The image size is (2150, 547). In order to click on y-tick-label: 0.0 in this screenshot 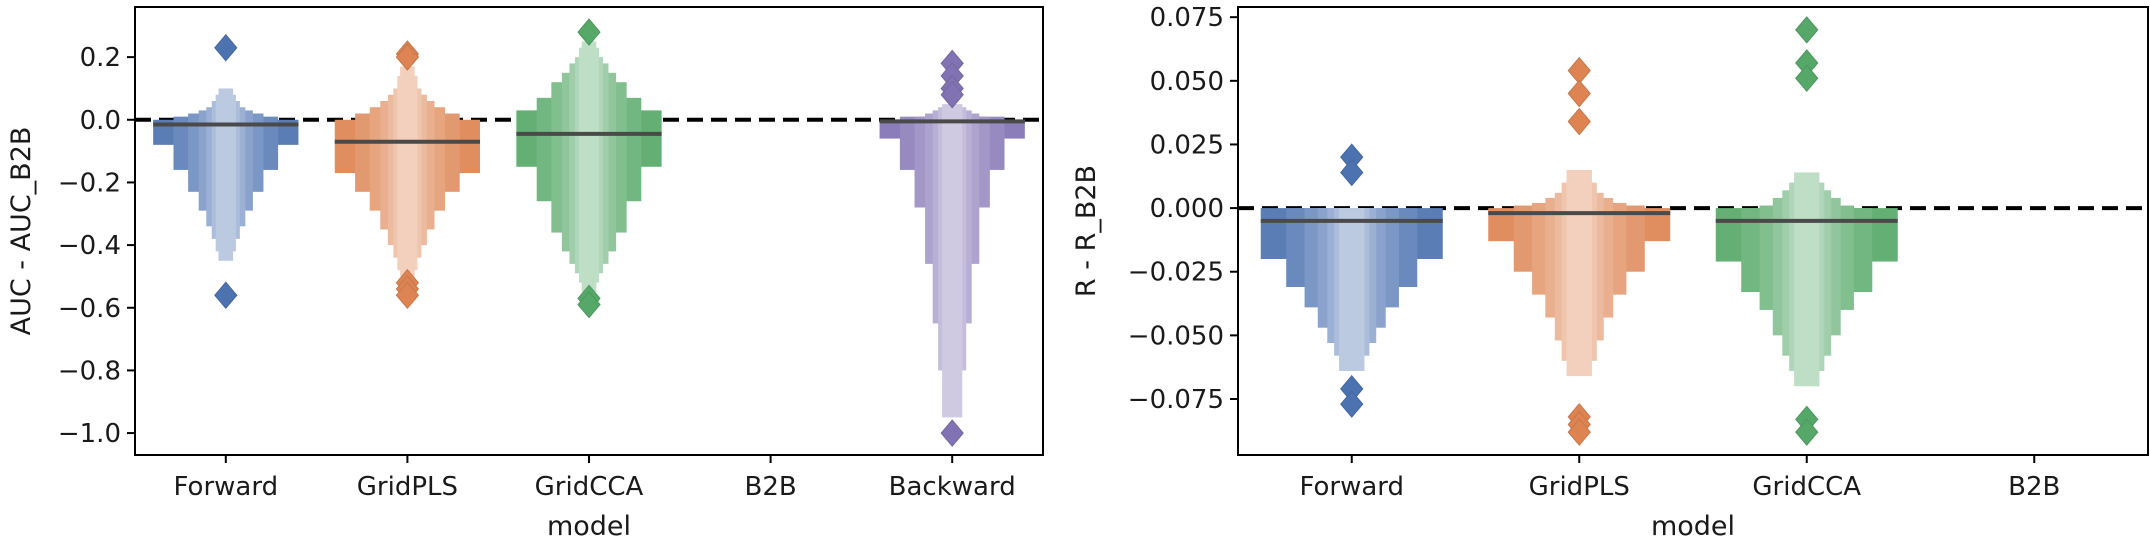, I will do `click(100, 121)`.